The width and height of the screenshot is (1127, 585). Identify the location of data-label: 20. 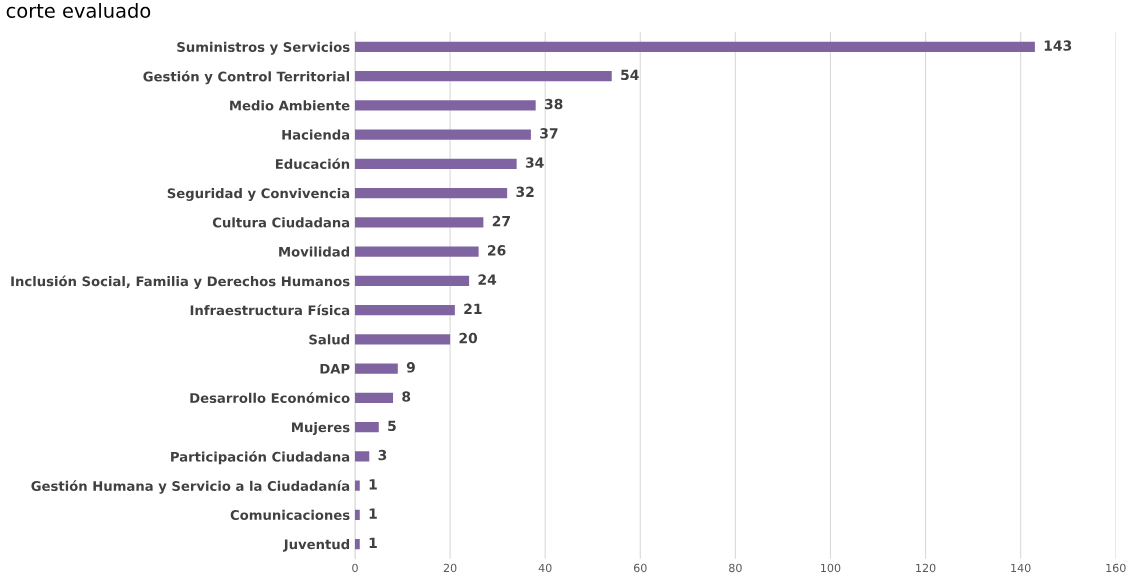
(468, 338).